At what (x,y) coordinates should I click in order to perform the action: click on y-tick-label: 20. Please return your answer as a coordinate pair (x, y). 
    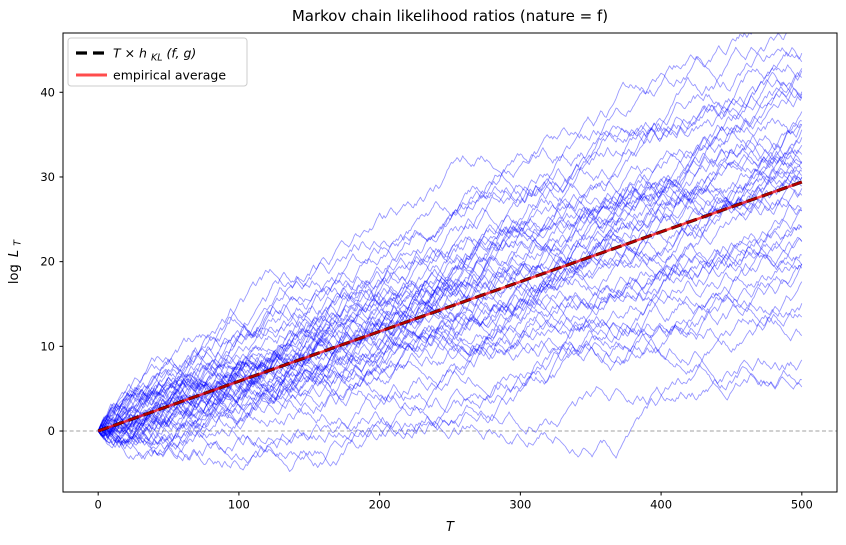
    Looking at the image, I should click on (47, 262).